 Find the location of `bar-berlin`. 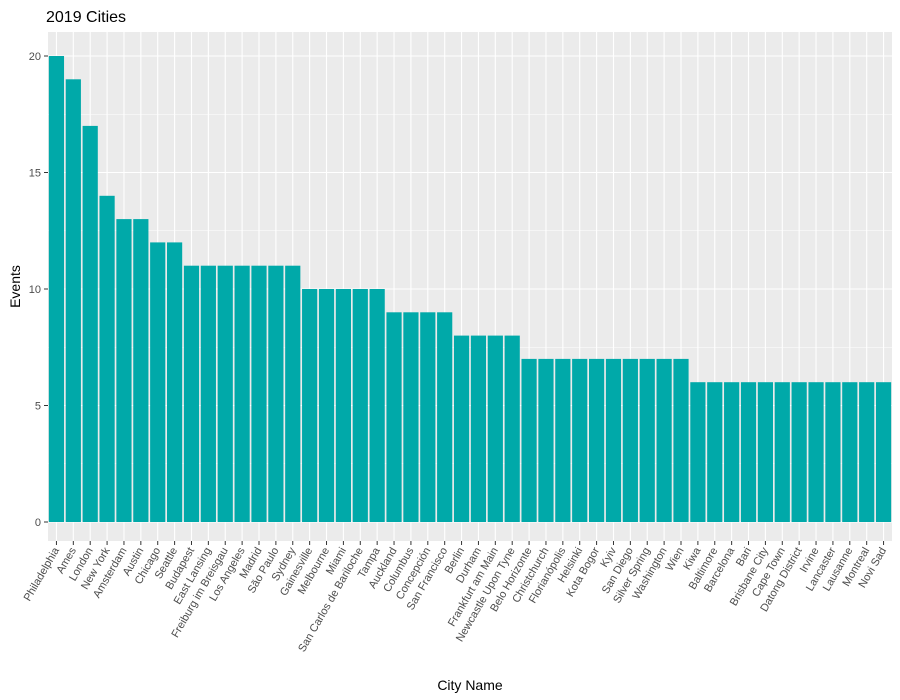

bar-berlin is located at coordinates (461, 428).